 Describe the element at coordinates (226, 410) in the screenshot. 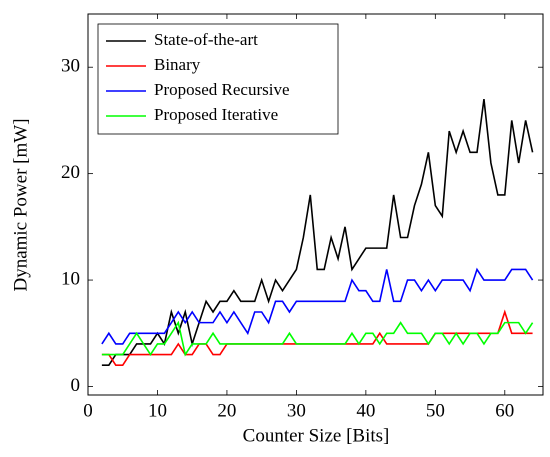

I see `x-tick-label: 20` at that location.